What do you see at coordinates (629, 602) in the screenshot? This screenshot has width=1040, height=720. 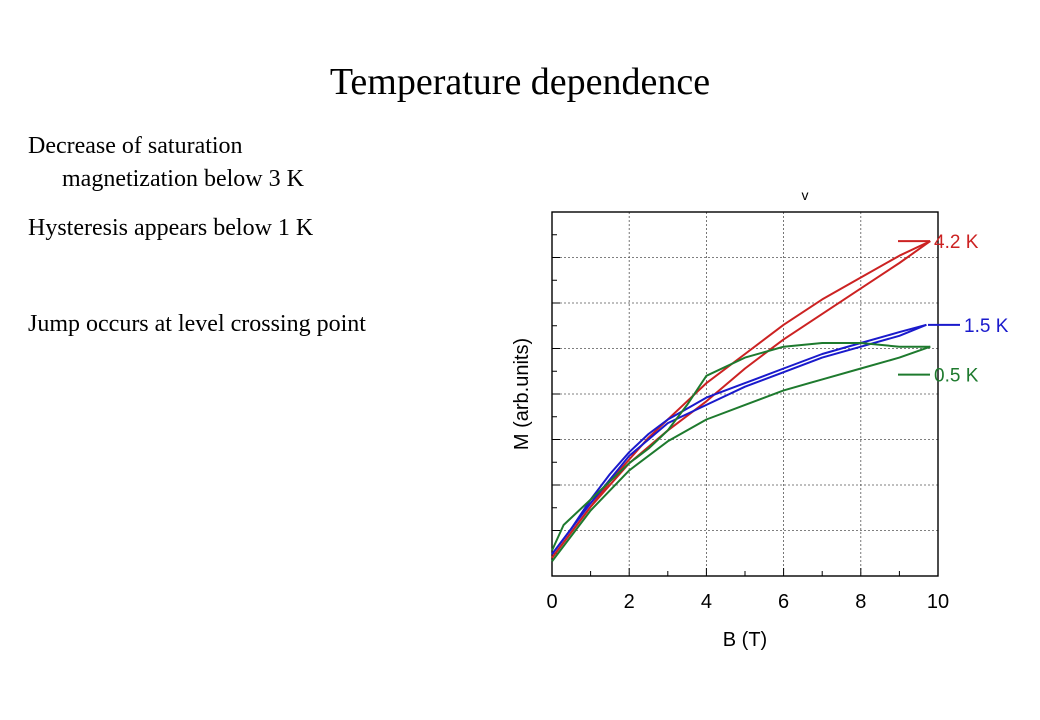 I see `x-tick-label: 2` at bounding box center [629, 602].